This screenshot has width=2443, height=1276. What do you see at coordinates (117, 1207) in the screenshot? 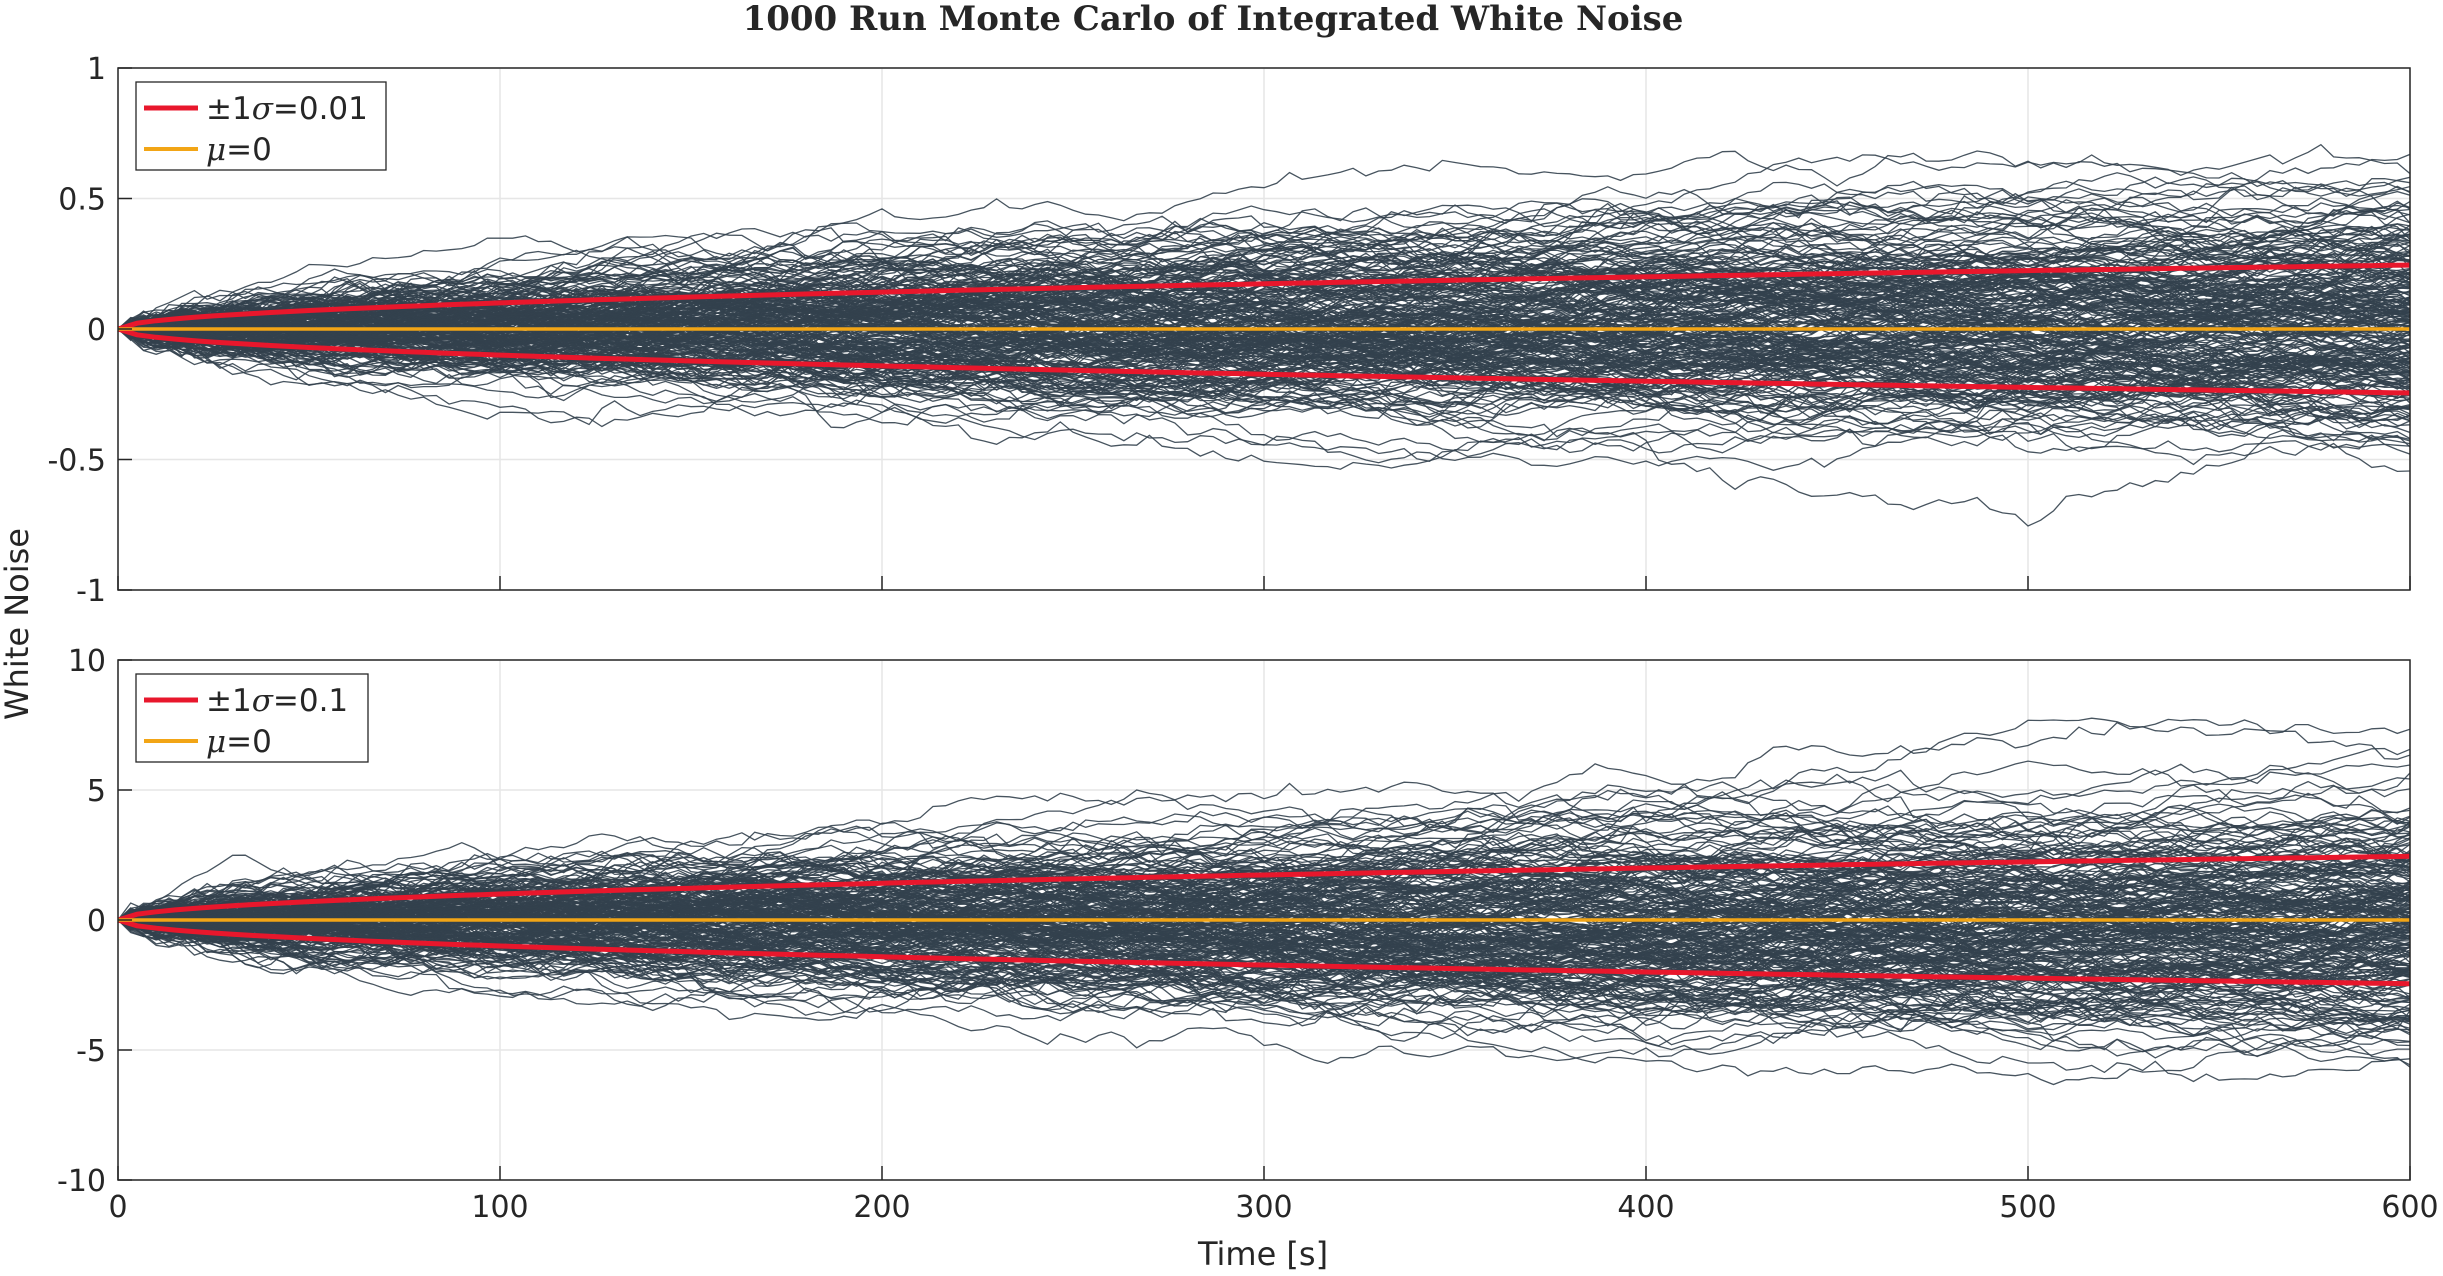
I see `x-tick-label: 0` at bounding box center [117, 1207].